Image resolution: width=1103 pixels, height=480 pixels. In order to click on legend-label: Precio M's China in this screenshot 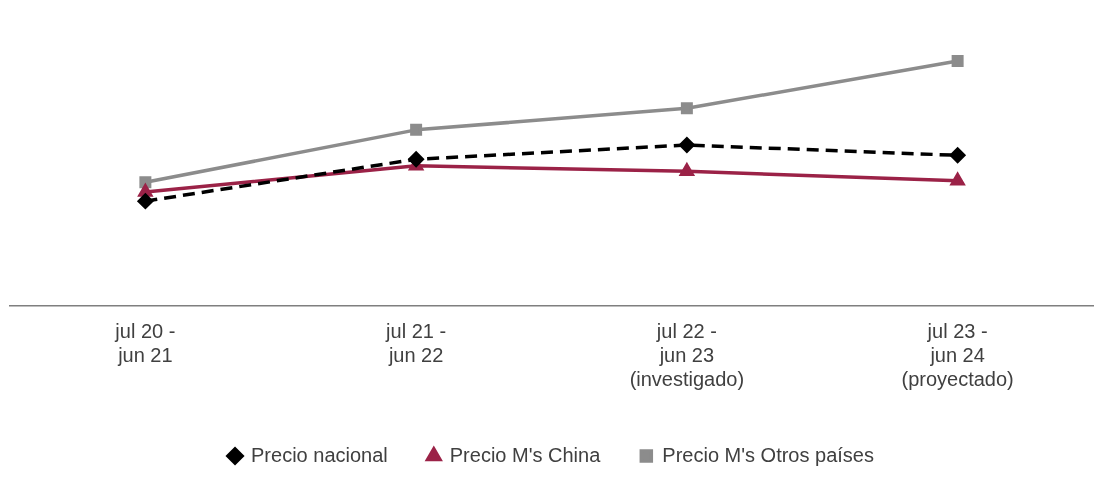, I will do `click(525, 454)`.